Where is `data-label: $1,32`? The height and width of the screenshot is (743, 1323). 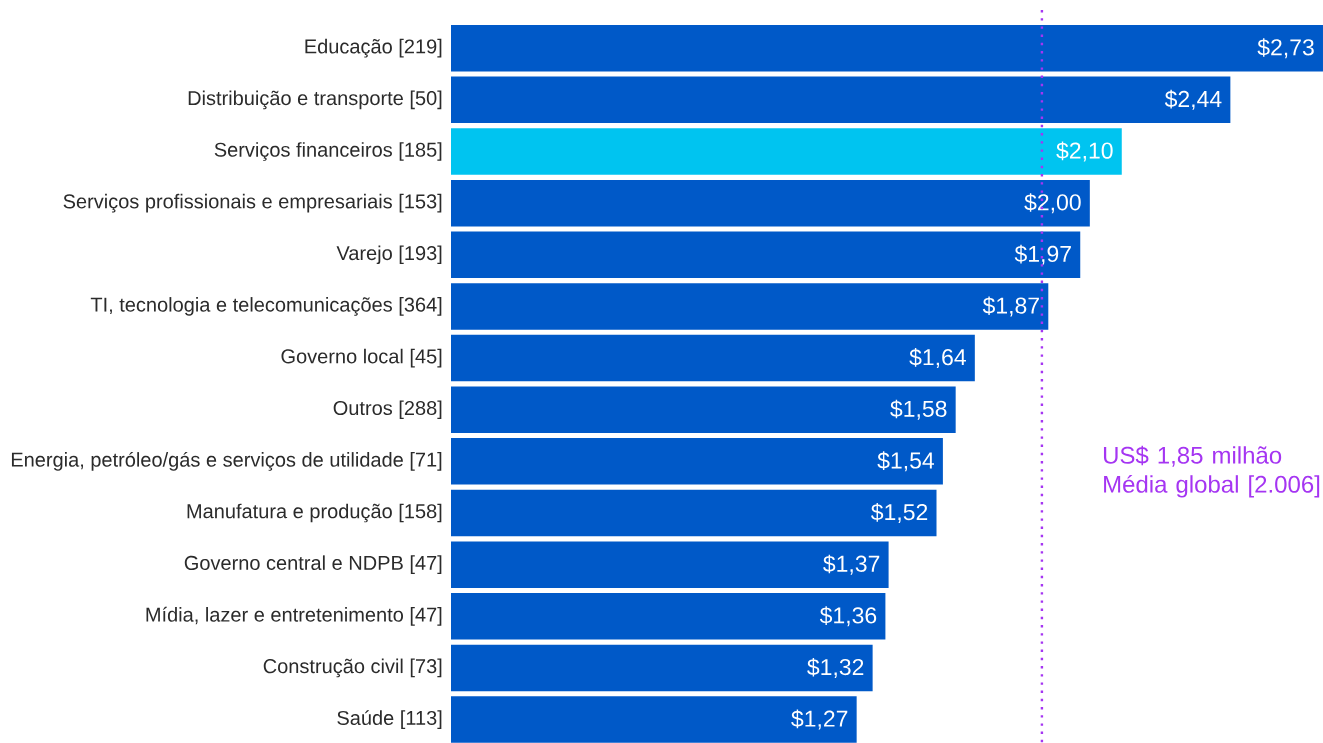
data-label: $1,32 is located at coordinates (835, 667).